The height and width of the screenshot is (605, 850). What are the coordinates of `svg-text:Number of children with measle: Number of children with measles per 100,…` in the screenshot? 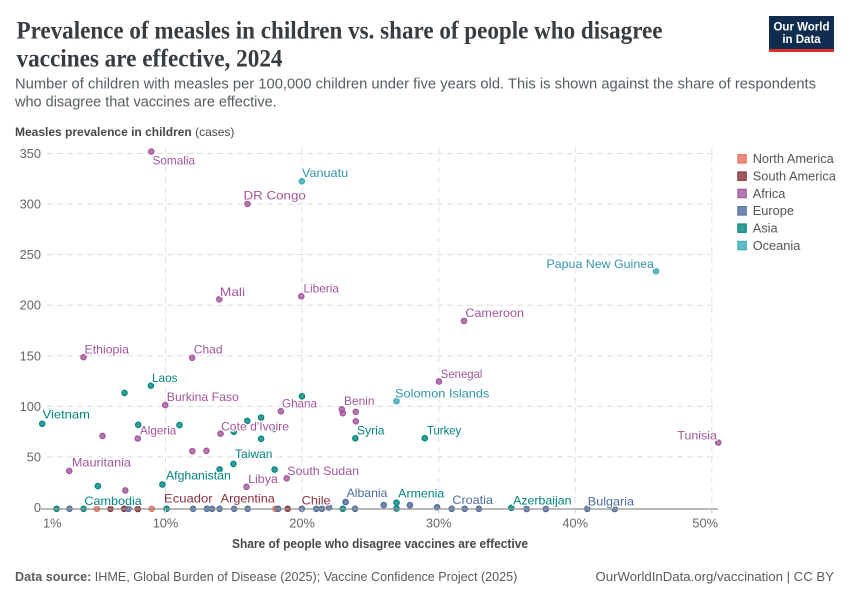 It's located at (415, 85).